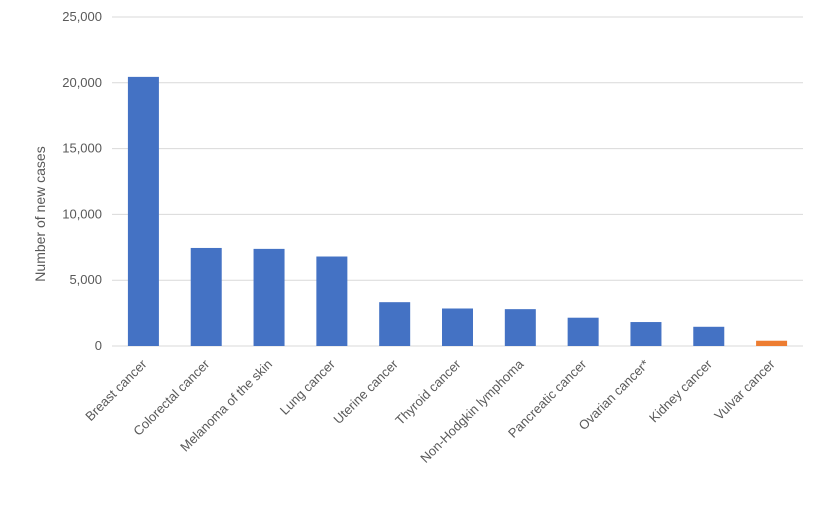 This screenshot has height=518, width=821. Describe the element at coordinates (98, 345) in the screenshot. I see `y-tick-label: 0` at that location.